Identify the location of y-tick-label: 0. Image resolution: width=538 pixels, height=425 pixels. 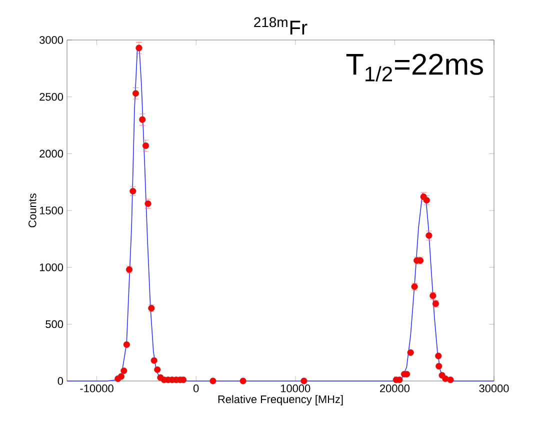
(61, 381).